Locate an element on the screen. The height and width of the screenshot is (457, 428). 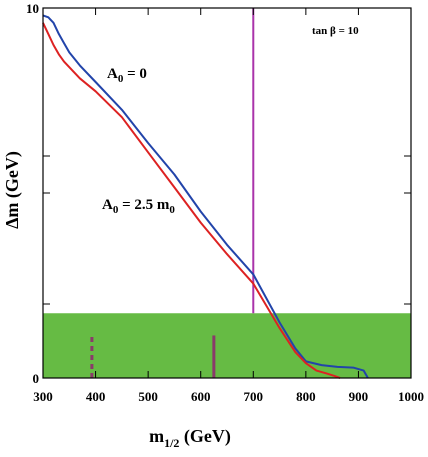
x-tick-label-1: 400 is located at coordinates (96, 396).